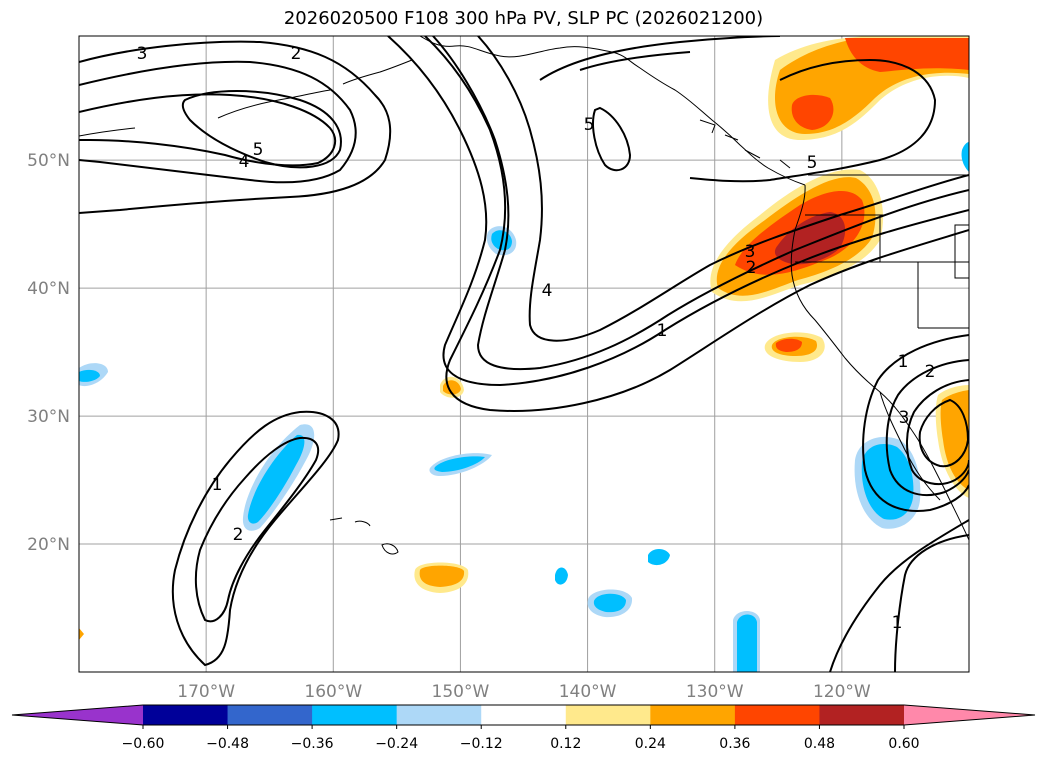 Image resolution: width=1047 pixels, height=765 pixels. I want to click on latitude-labels: 50°N 40°N 30°N 20°N, so click(48, 353).